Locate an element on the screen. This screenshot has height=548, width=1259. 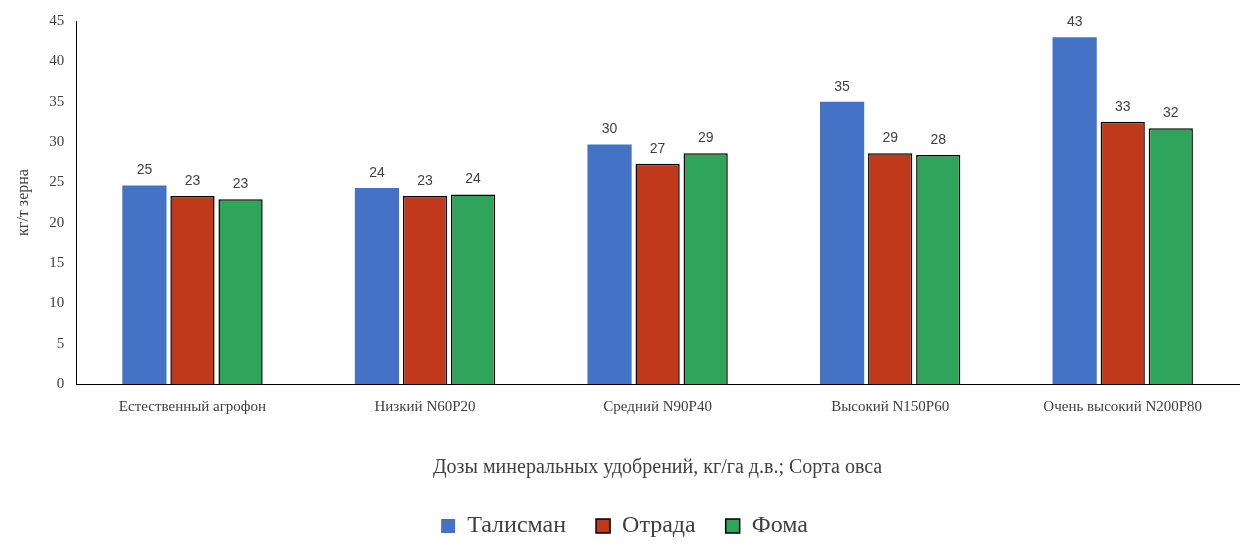
x-tick-label: Высокий N150P60 is located at coordinates (890, 405).